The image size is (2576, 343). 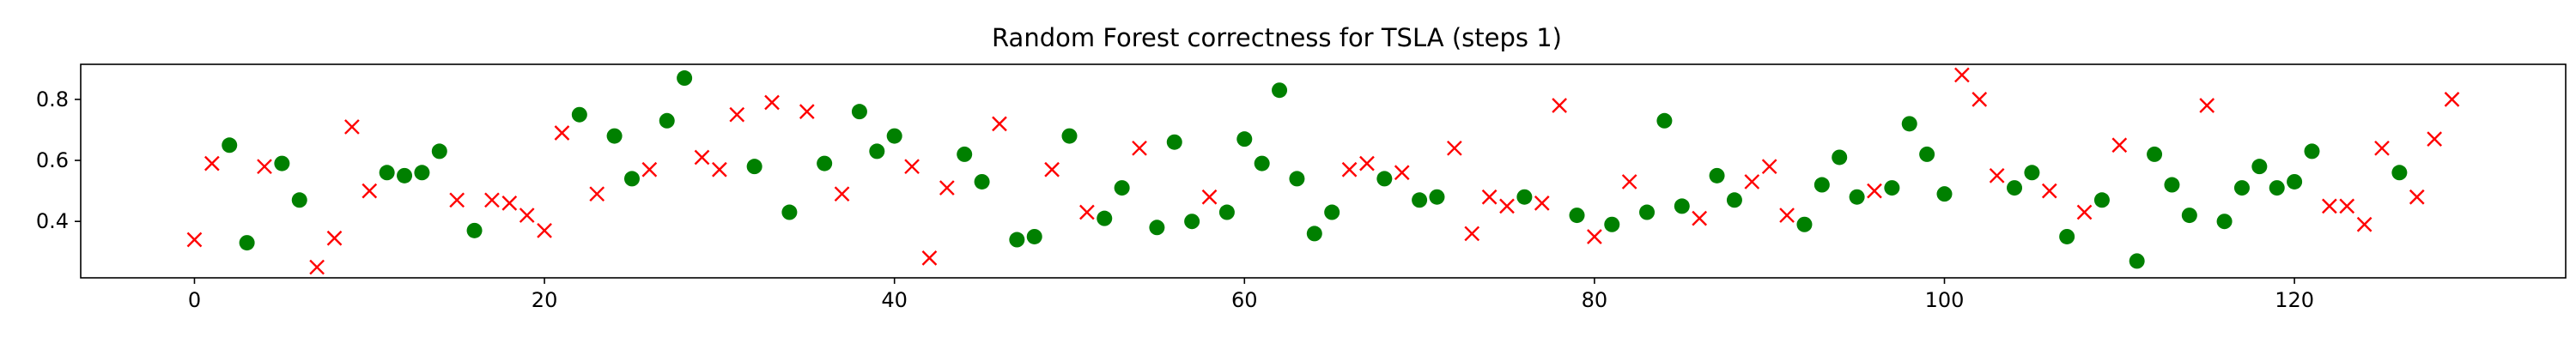 I want to click on x-tick-label: 20, so click(x=545, y=300).